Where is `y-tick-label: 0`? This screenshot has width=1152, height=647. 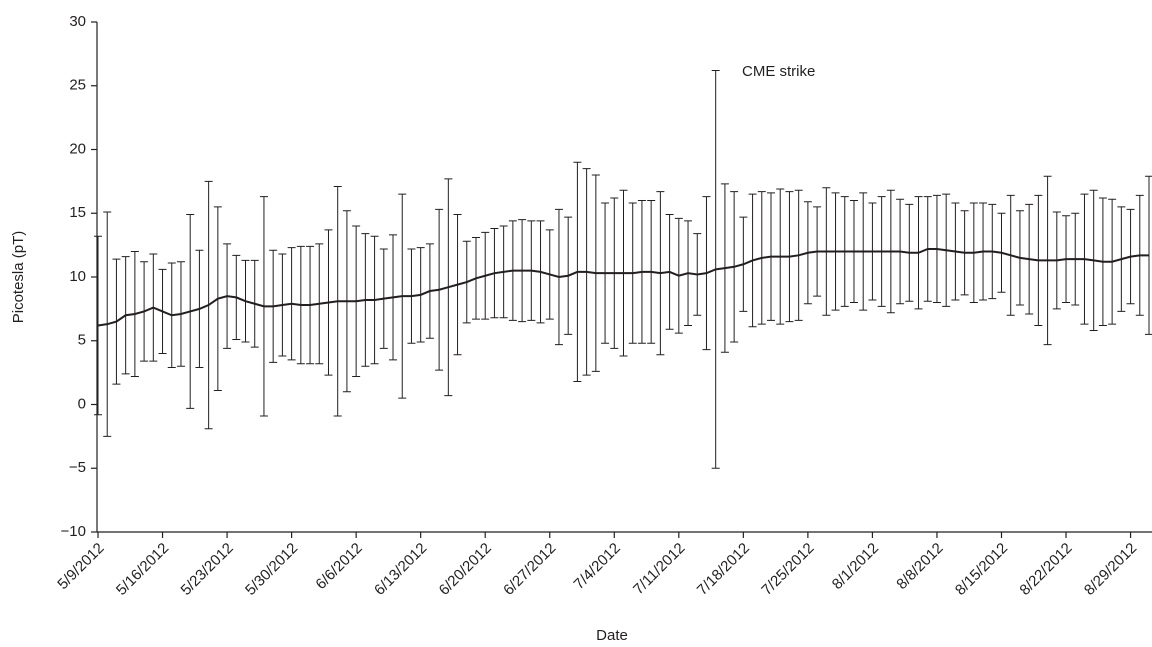 y-tick-label: 0 is located at coordinates (82, 403).